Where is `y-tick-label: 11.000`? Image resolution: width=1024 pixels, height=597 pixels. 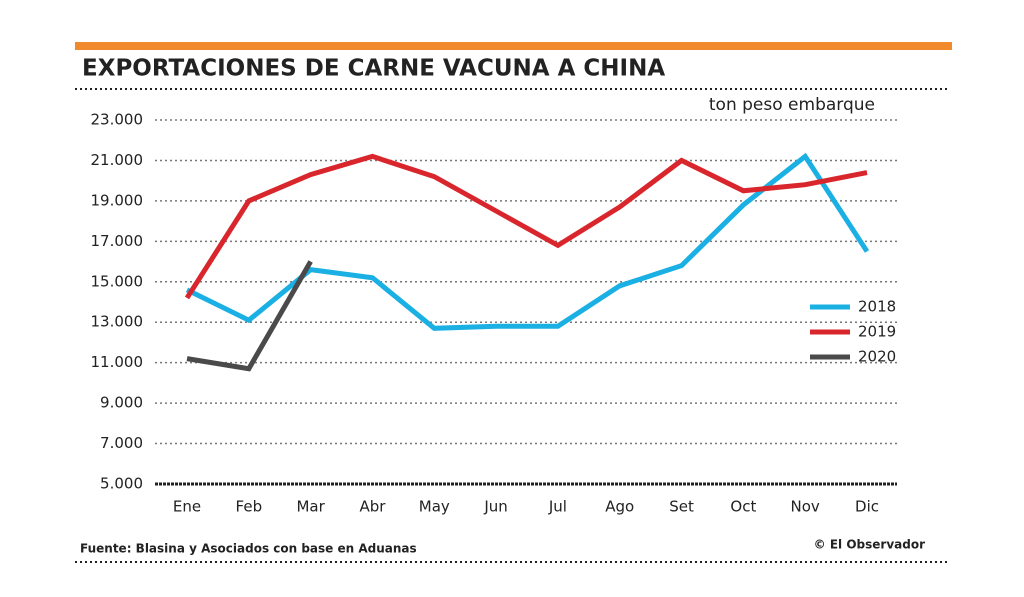
y-tick-label: 11.000 is located at coordinates (117, 362).